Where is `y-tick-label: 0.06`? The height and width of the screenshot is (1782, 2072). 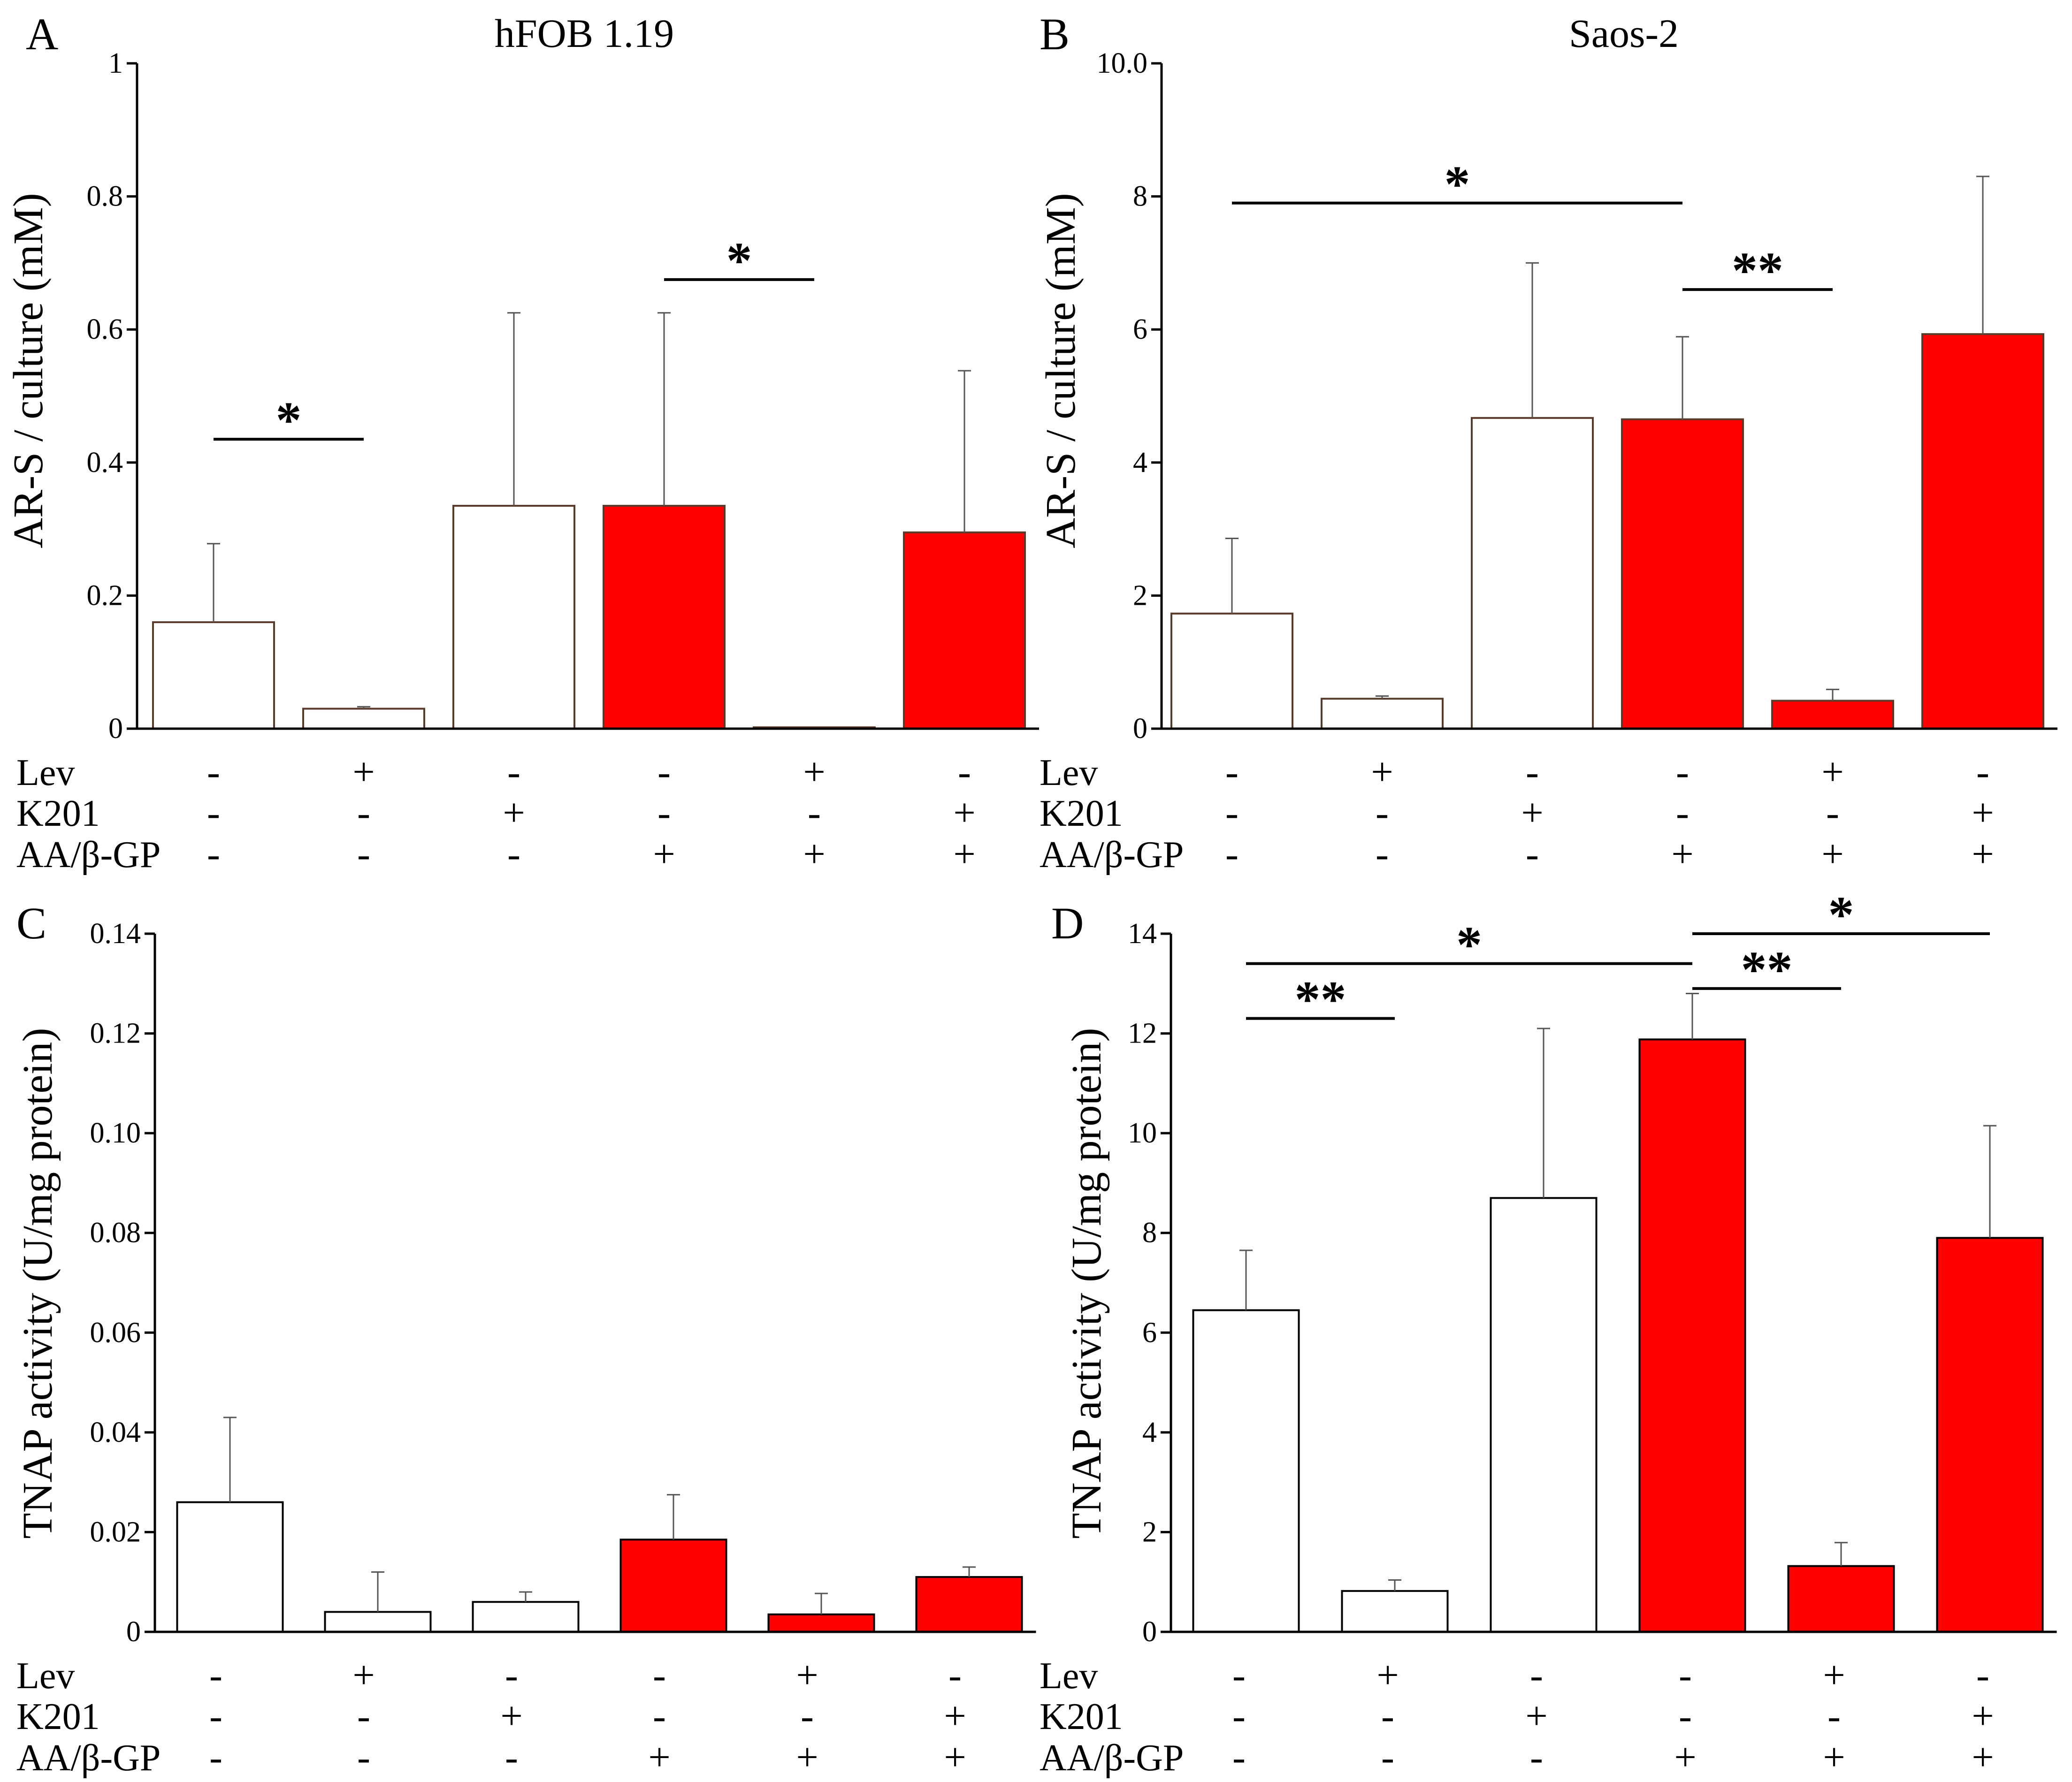
y-tick-label: 0.06 is located at coordinates (116, 1333).